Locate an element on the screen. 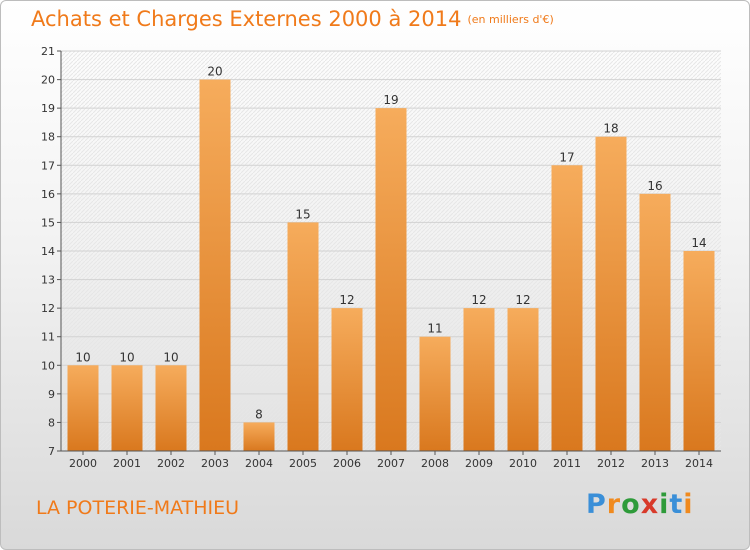  y-tick-label: 21 is located at coordinates (48, 51).